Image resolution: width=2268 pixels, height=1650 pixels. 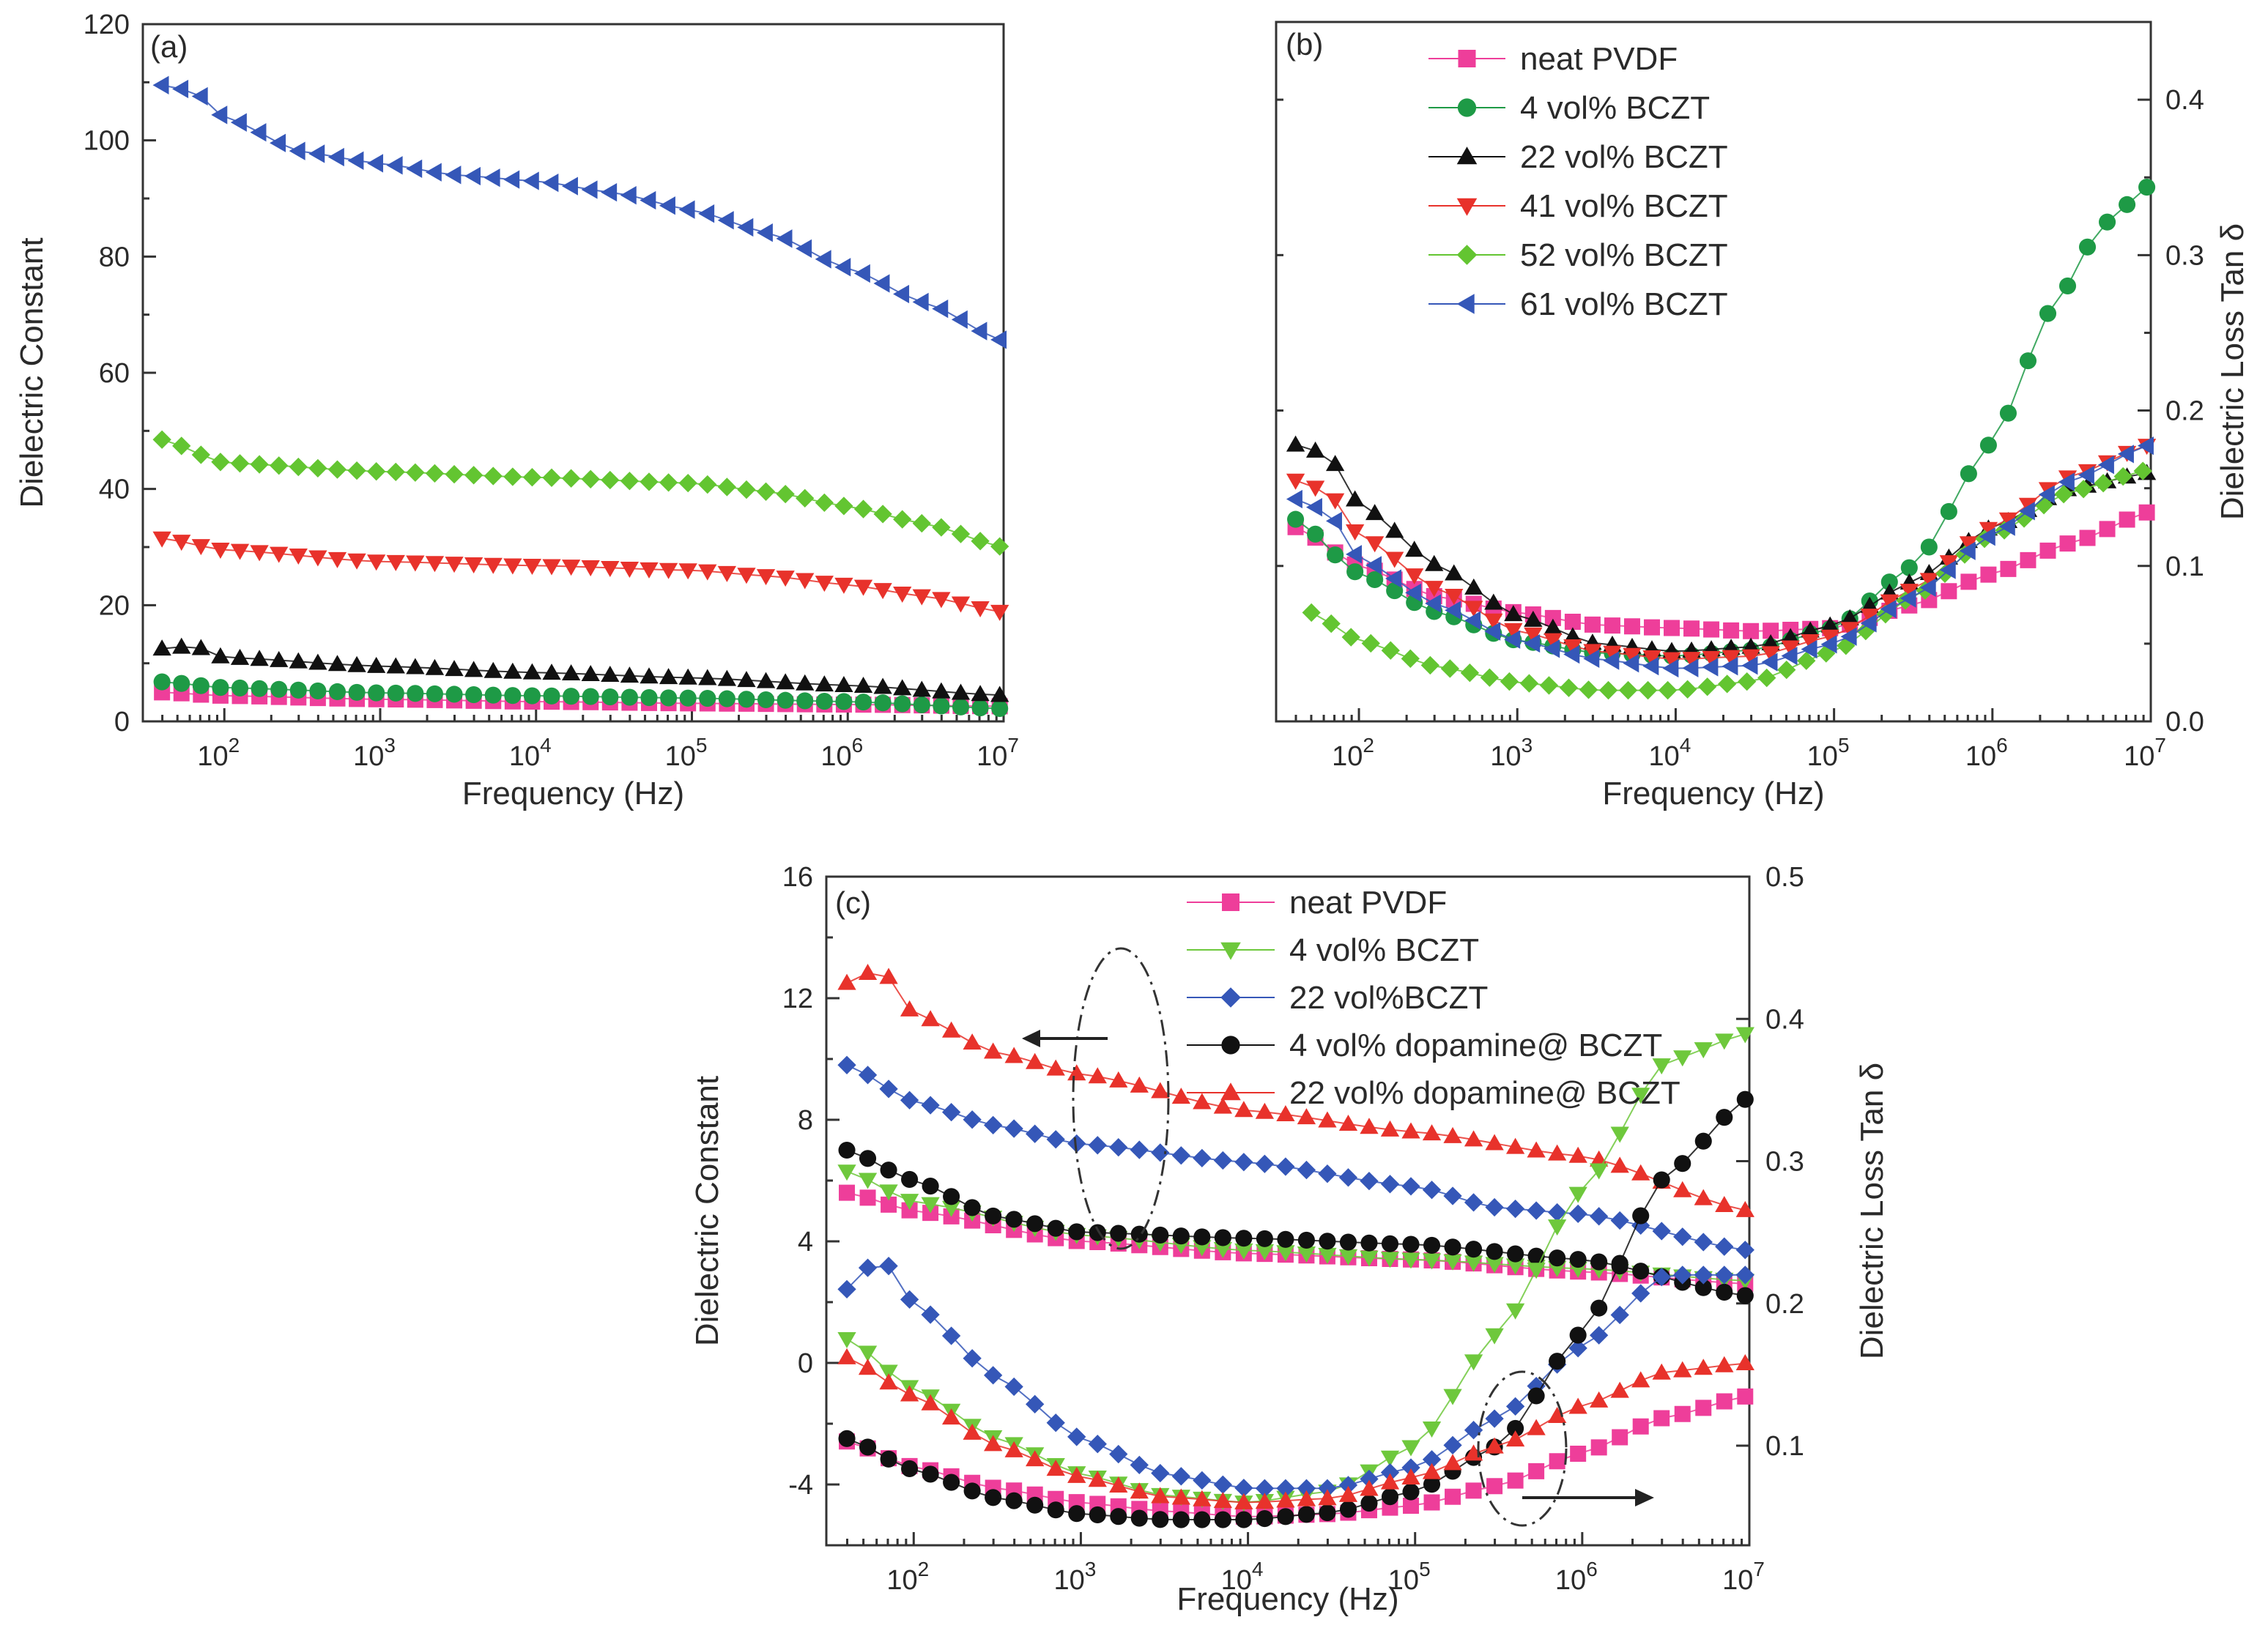 I want to click on legend-item-22-vol-bczt: 22 vol%BCZT, so click(x=1337, y=998).